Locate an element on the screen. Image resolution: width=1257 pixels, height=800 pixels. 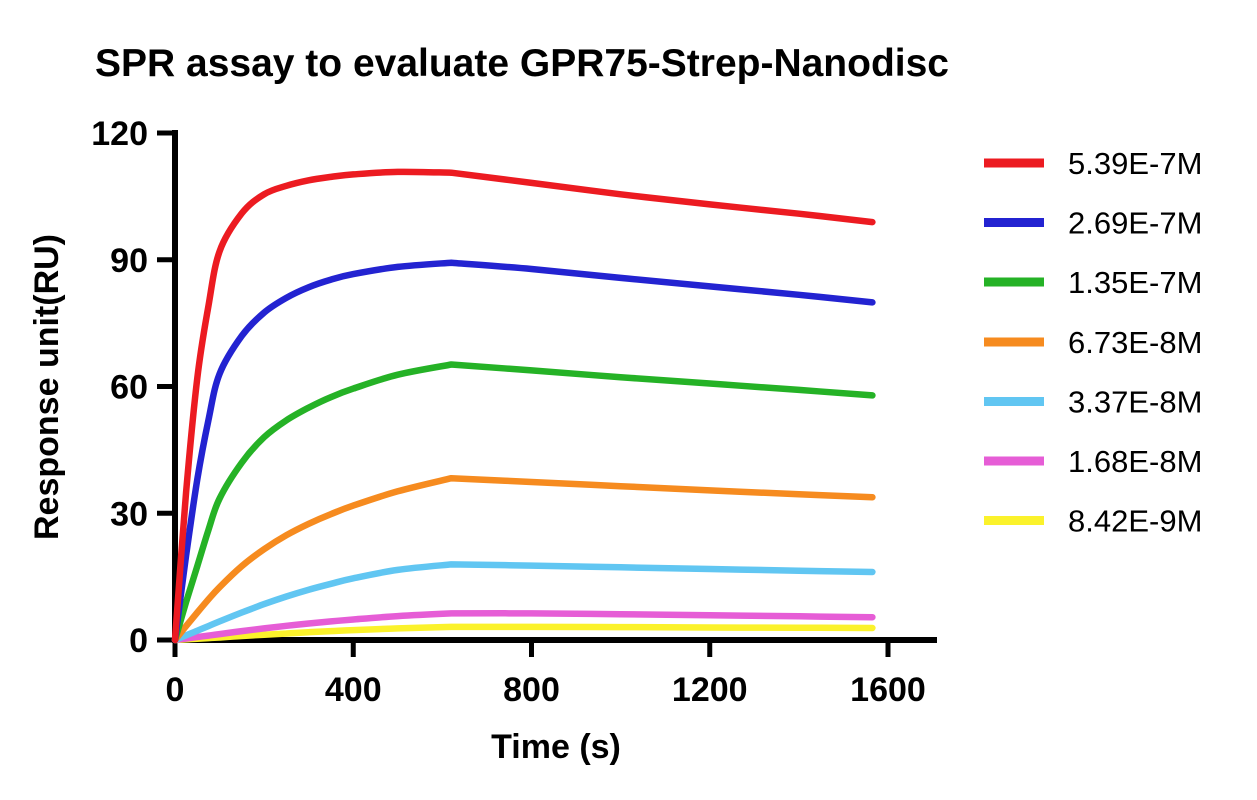
legend-label: 6.73E-8M is located at coordinates (1135, 342).